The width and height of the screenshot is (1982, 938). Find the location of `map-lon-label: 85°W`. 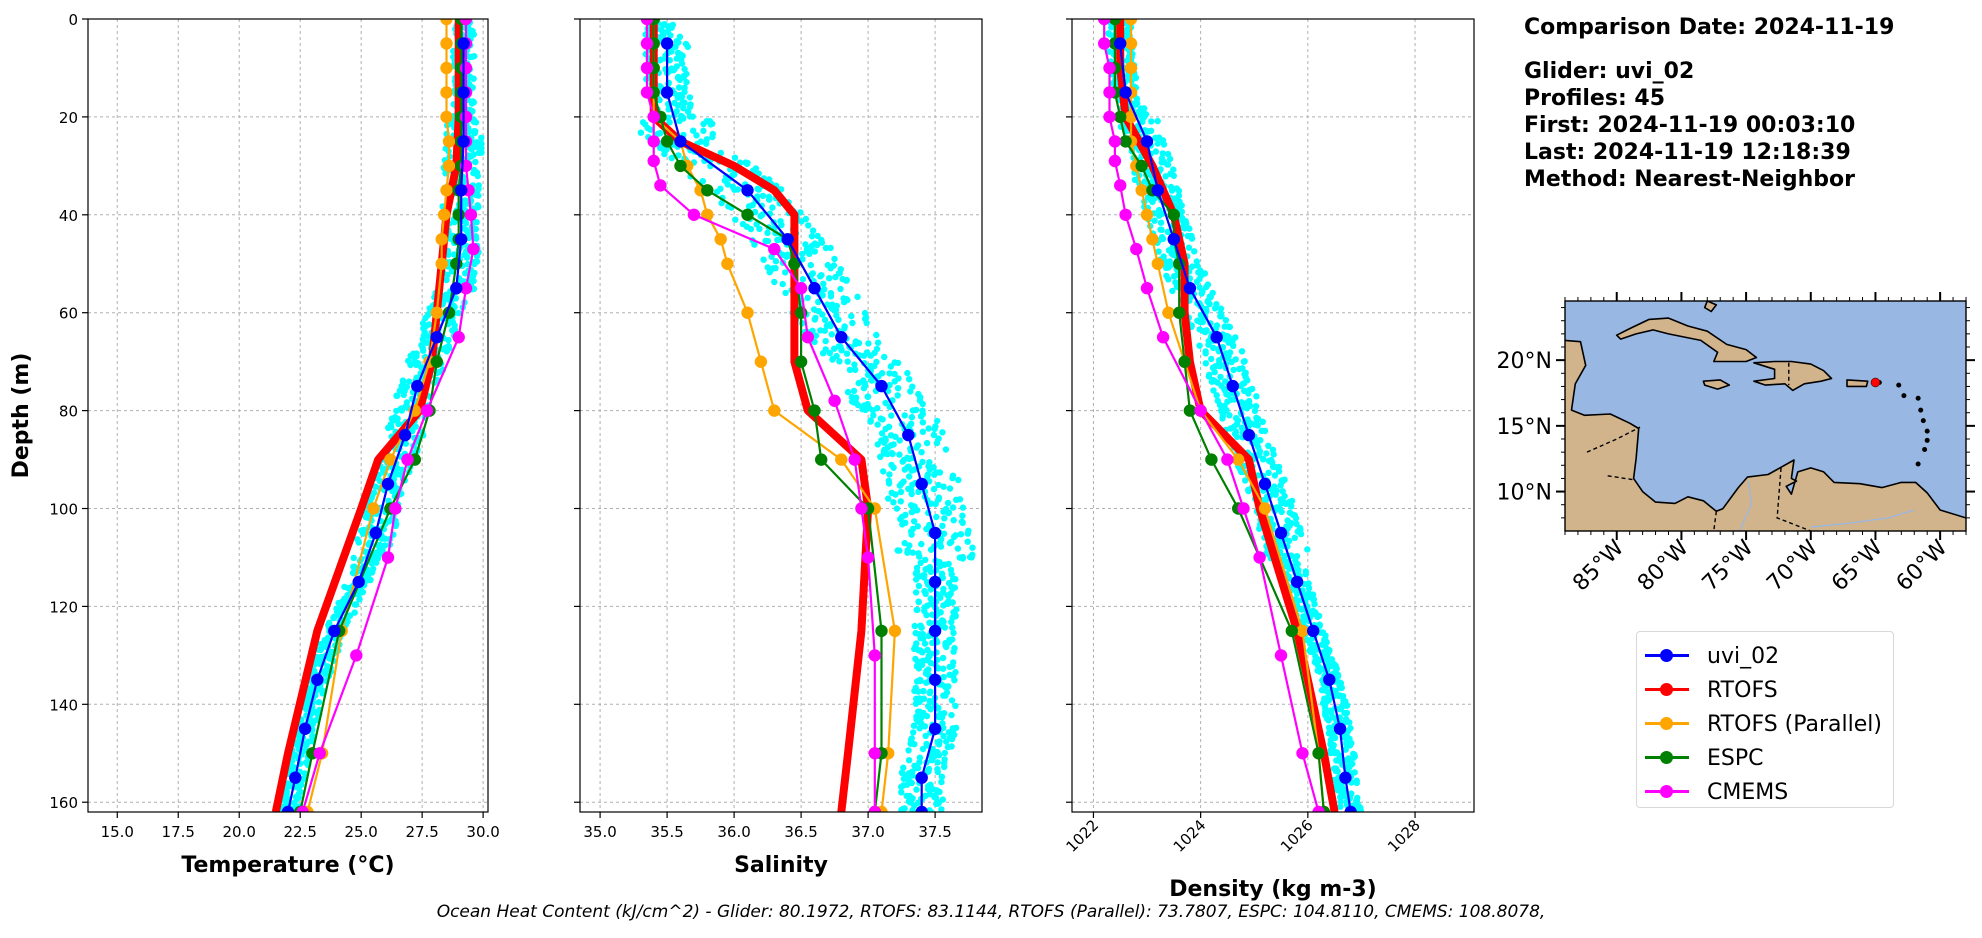

map-lon-label: 85°W is located at coordinates (1598, 565).